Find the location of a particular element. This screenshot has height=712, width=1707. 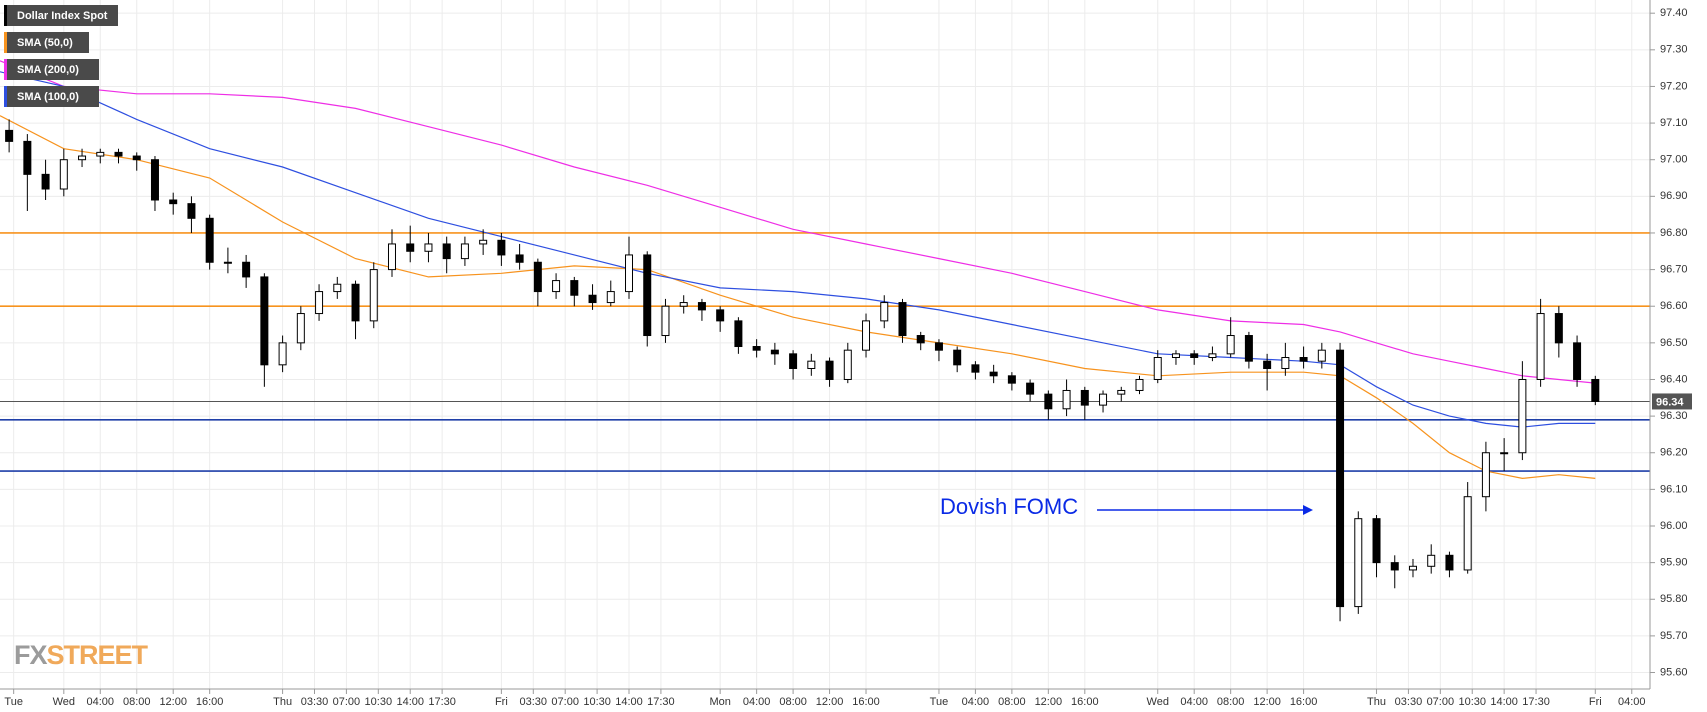

y-tick-label: 96.20 is located at coordinates (1674, 453).